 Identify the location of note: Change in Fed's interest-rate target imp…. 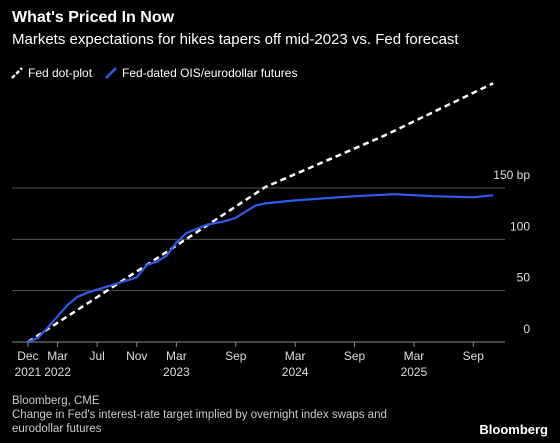
(199, 422).